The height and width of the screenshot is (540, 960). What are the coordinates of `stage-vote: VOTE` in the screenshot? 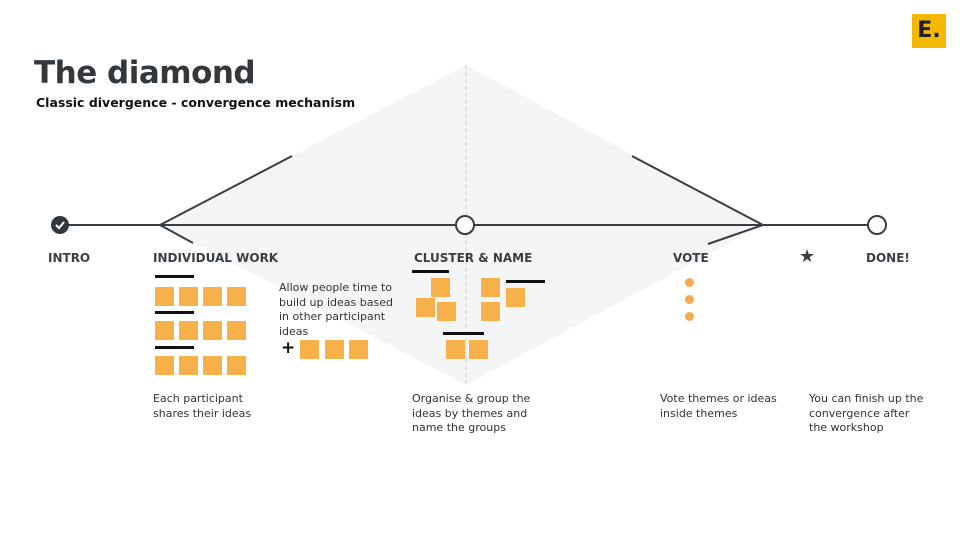 It's located at (691, 258).